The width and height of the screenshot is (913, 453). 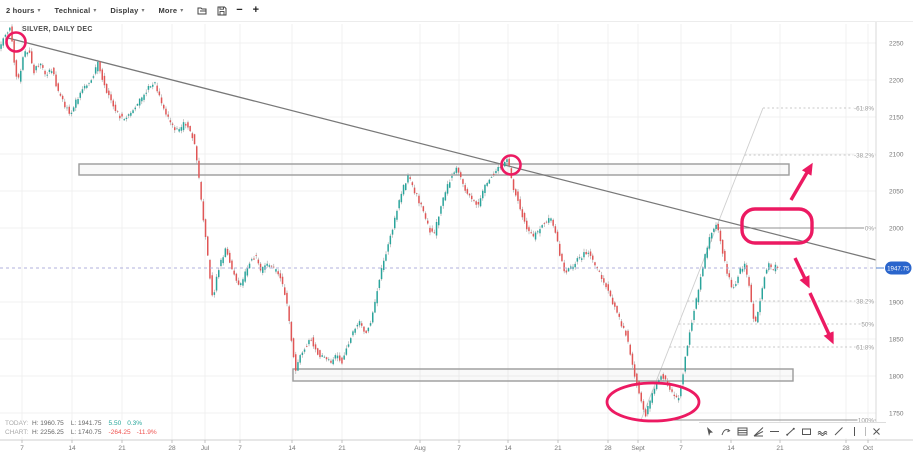 I want to click on legend-chart-low: L: 1740.75, so click(x=86, y=432).